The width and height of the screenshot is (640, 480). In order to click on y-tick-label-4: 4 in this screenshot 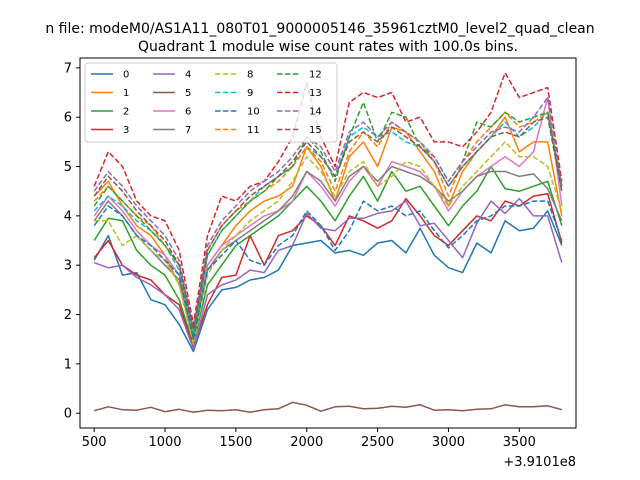, I will do `click(68, 216)`.